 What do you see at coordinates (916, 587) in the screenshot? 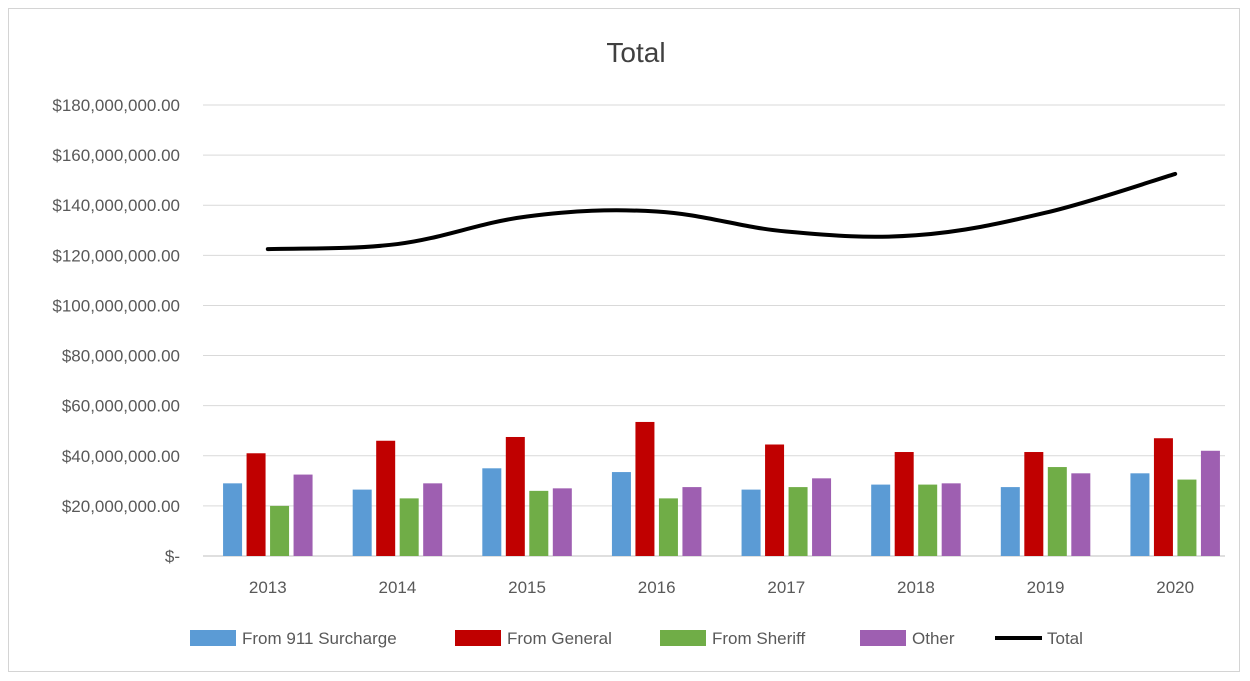
I see `x-tick-label: 2018` at bounding box center [916, 587].